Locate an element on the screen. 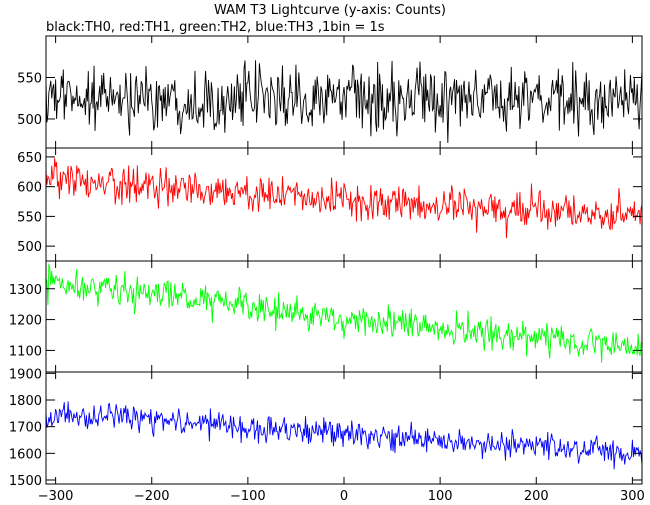 The image size is (650, 505). x-tick-label: 200 is located at coordinates (536, 496).